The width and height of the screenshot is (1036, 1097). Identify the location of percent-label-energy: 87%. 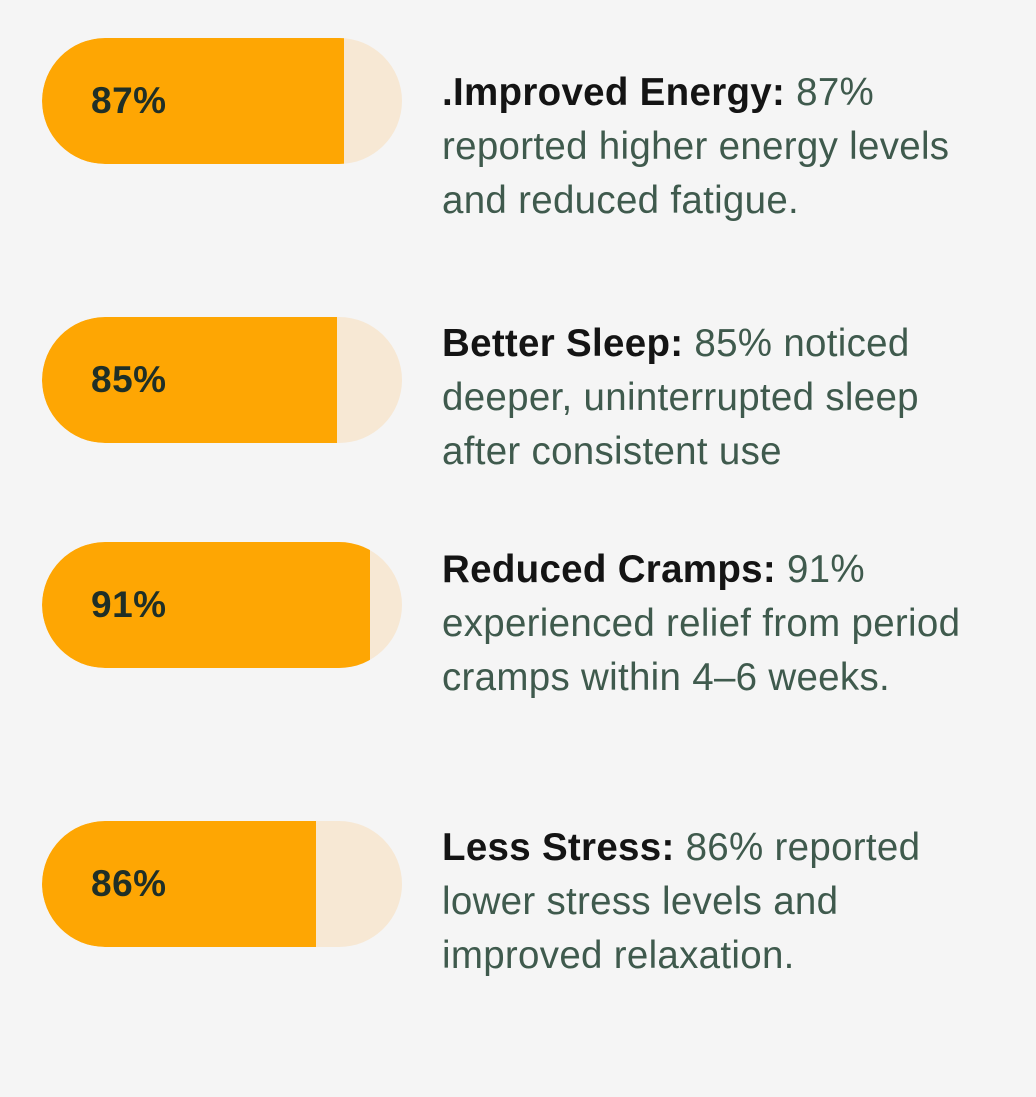
(129, 100).